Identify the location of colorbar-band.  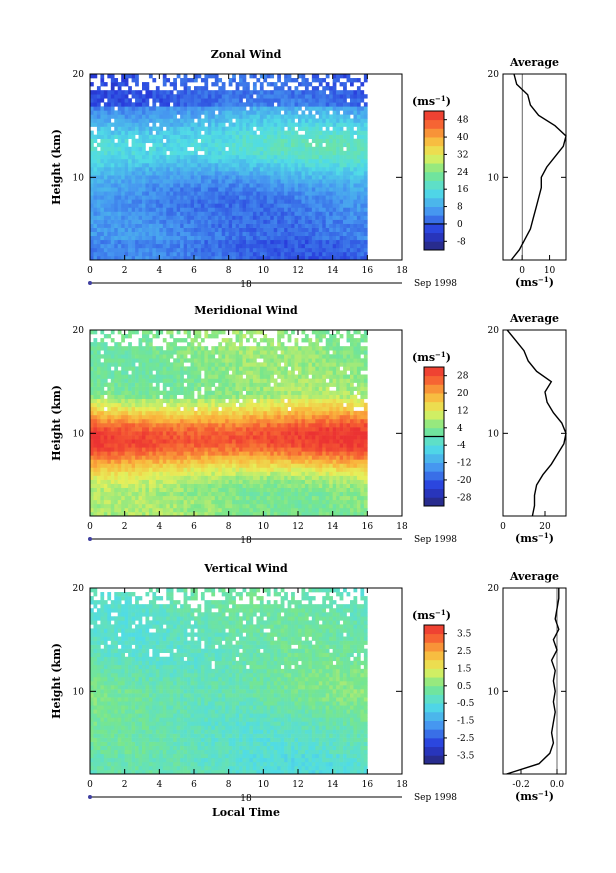
(434, 150).